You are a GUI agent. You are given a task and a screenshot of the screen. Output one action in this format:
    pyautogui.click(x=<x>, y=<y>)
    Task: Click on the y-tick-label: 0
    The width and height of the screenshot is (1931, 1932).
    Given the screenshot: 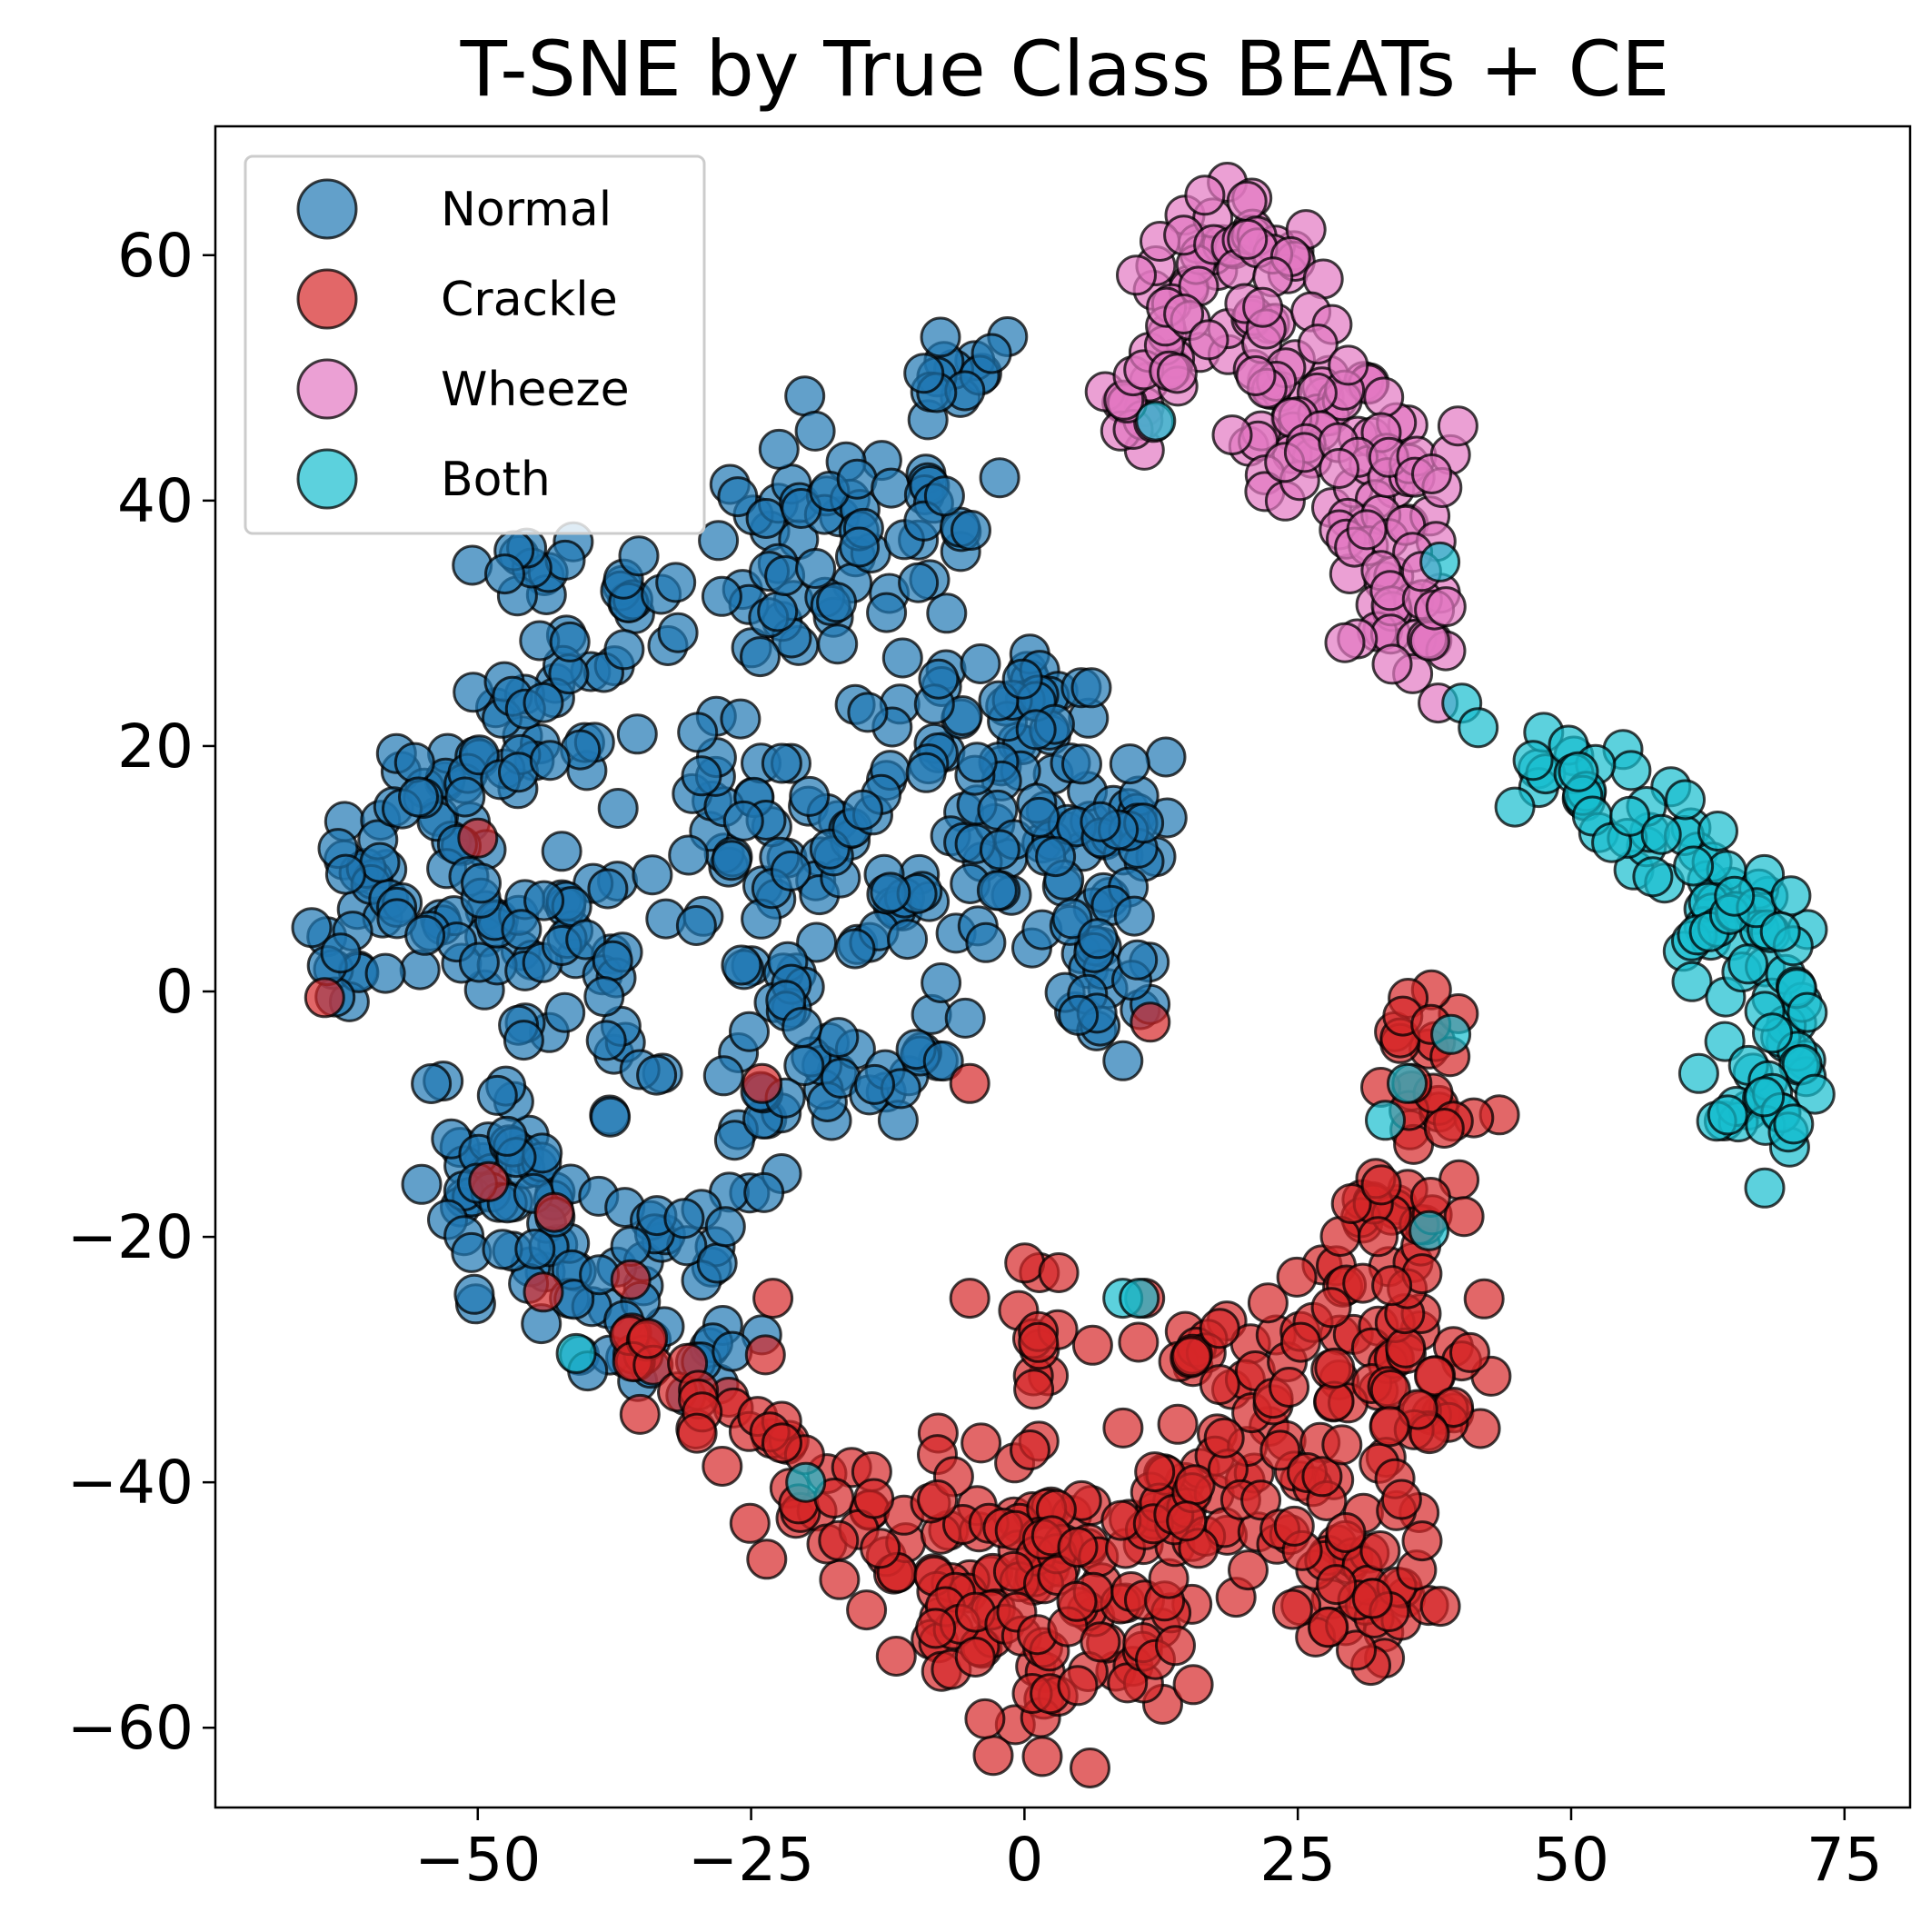 What is the action you would take?
    pyautogui.click(x=174, y=992)
    